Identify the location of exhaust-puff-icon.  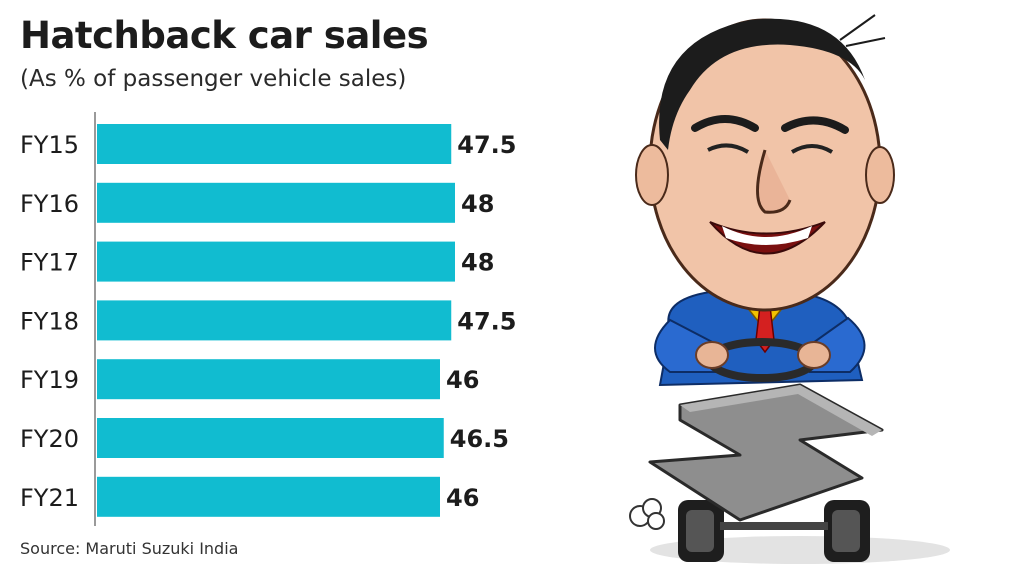
(647, 514).